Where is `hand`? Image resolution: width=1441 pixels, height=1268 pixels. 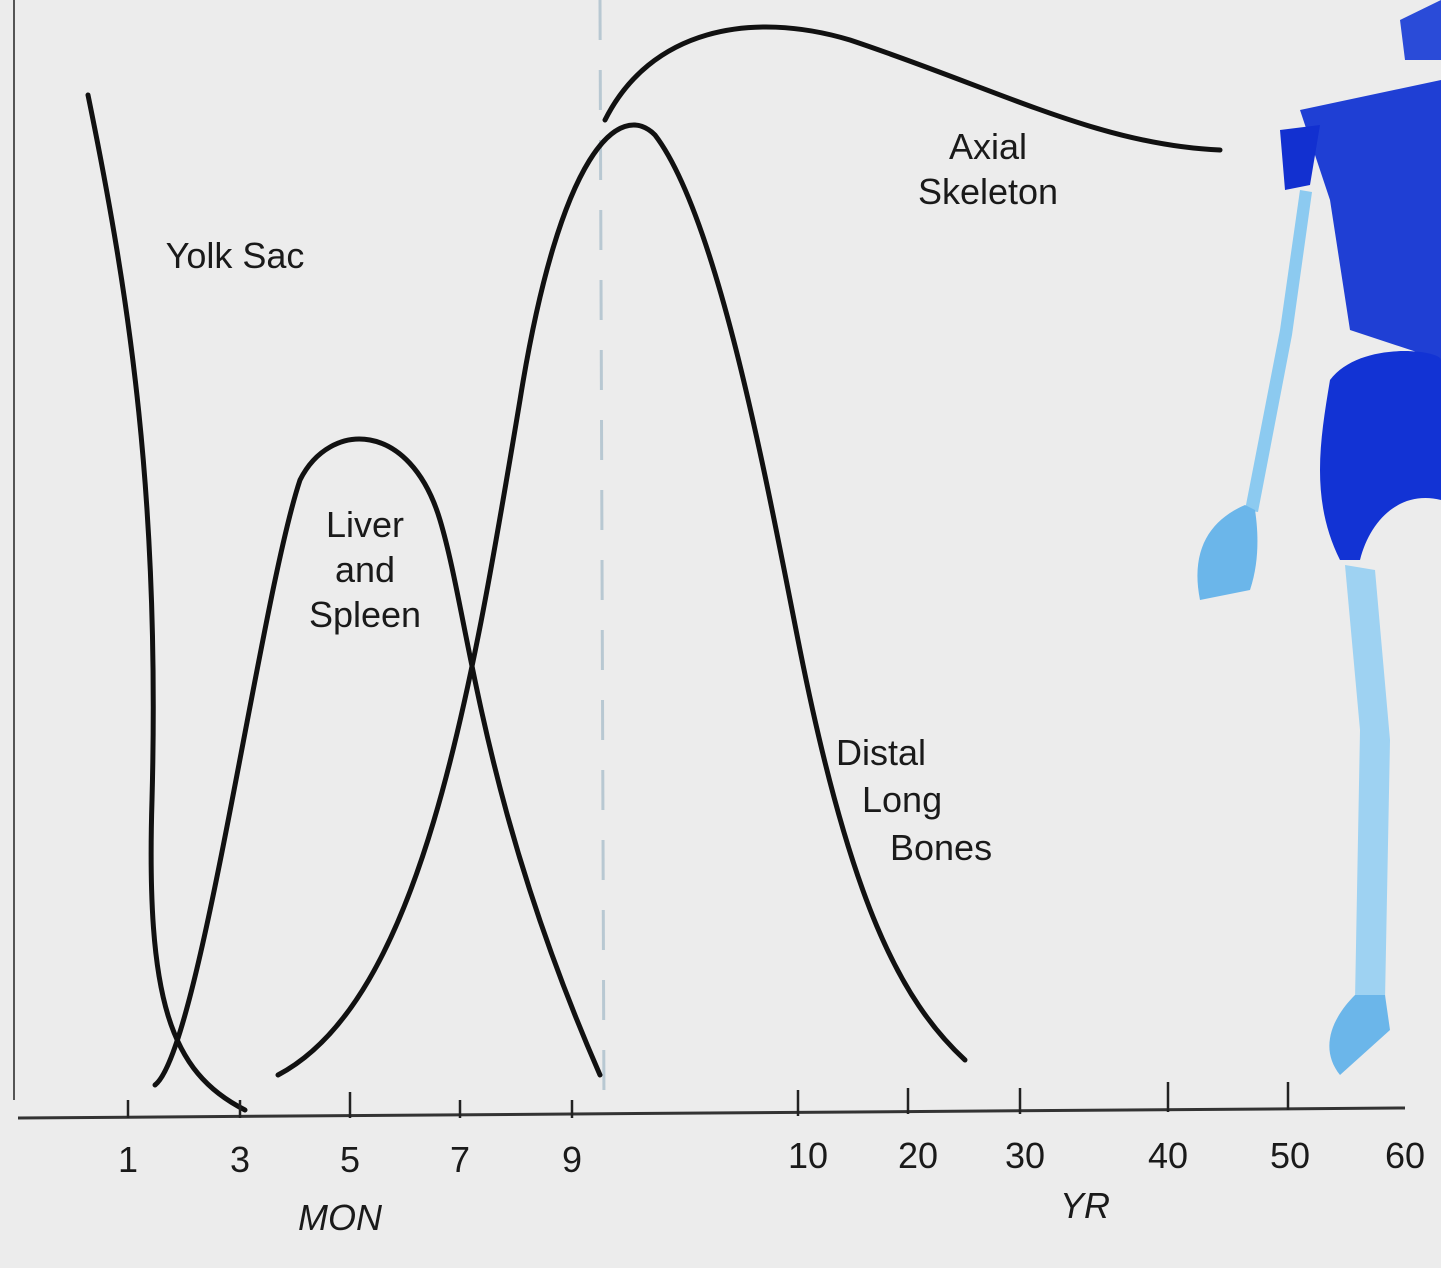
hand is located at coordinates (1227, 552).